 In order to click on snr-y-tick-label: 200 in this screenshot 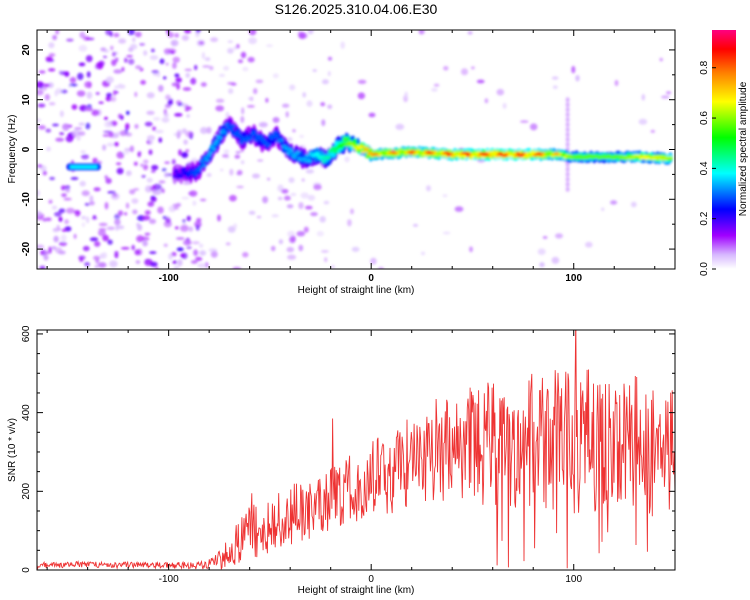, I will do `click(26, 491)`.